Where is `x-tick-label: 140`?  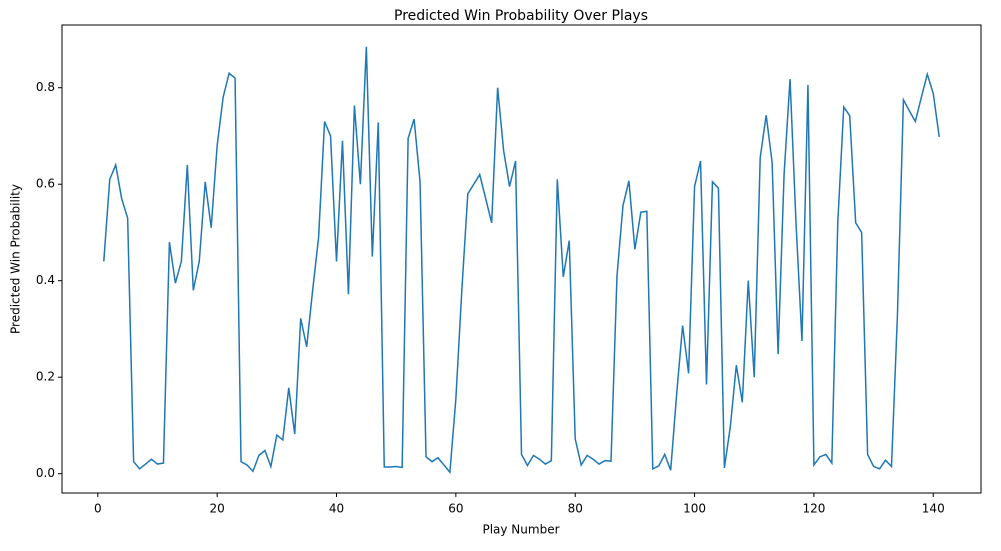 x-tick-label: 140 is located at coordinates (933, 509).